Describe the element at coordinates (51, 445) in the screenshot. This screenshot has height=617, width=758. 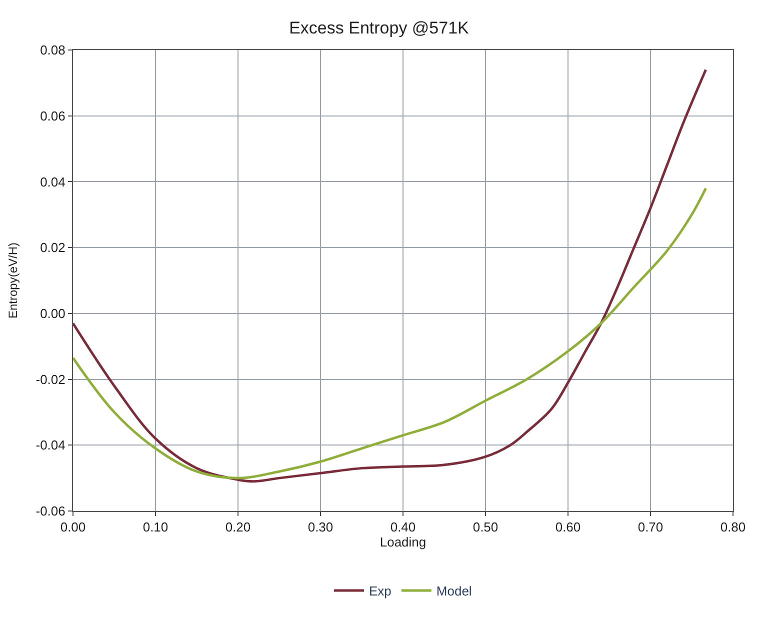
I see `y-tick-label: -0.04` at that location.